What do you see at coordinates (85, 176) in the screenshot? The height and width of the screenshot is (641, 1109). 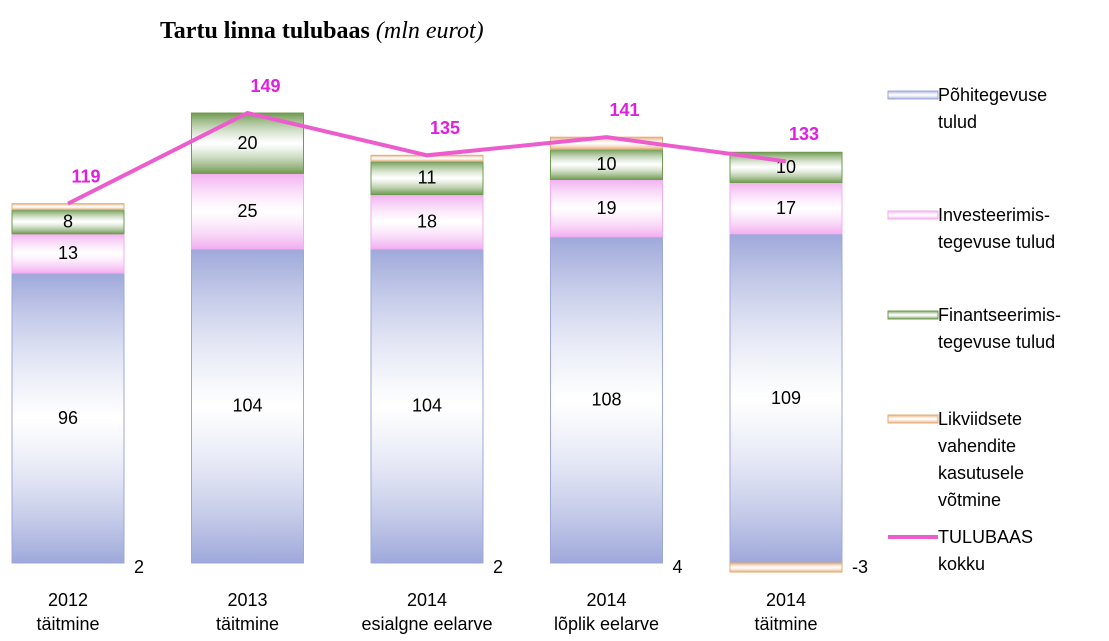 I see `total-label: 119` at bounding box center [85, 176].